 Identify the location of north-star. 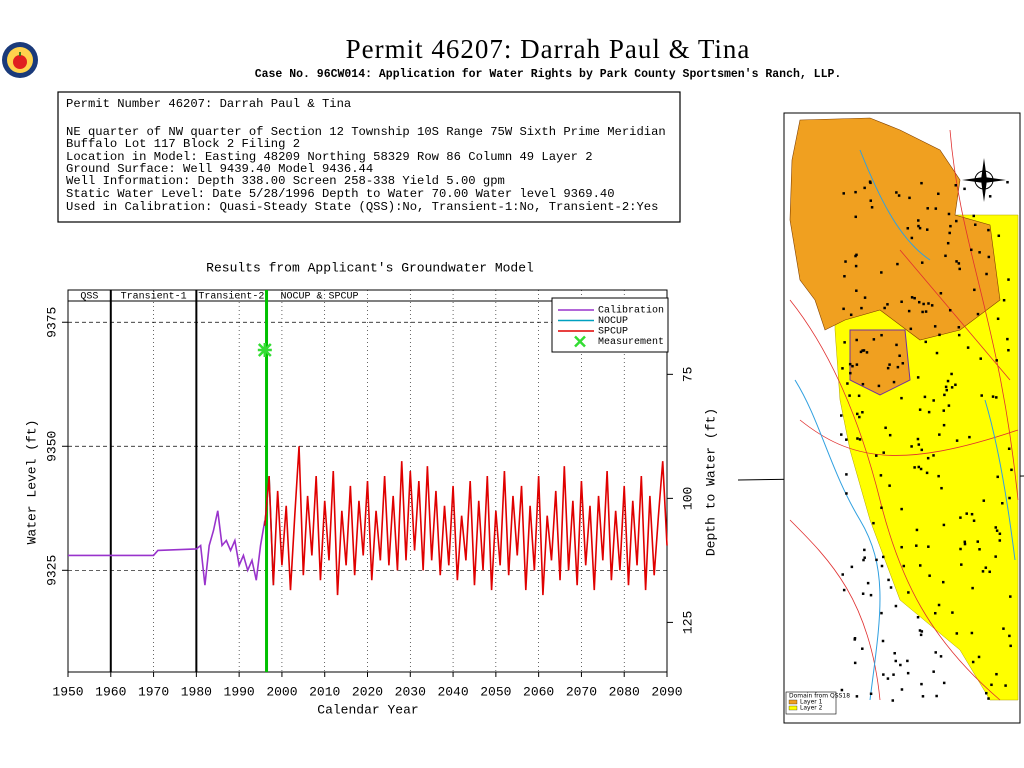
(984, 180).